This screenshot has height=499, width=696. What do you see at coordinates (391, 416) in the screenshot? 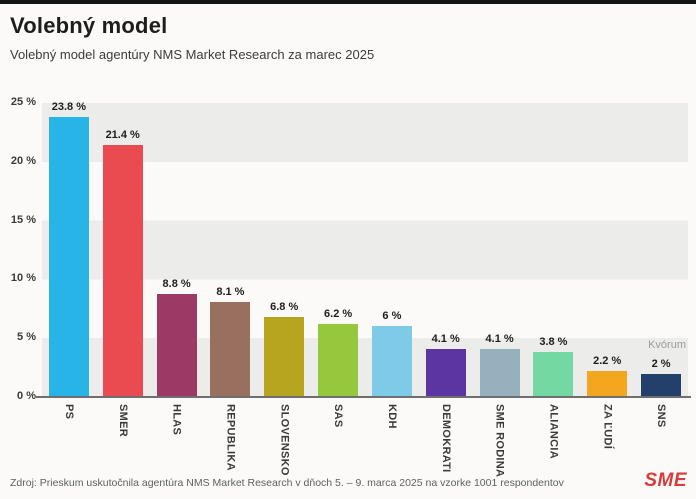
I see `x-axis-label: KDH` at bounding box center [391, 416].